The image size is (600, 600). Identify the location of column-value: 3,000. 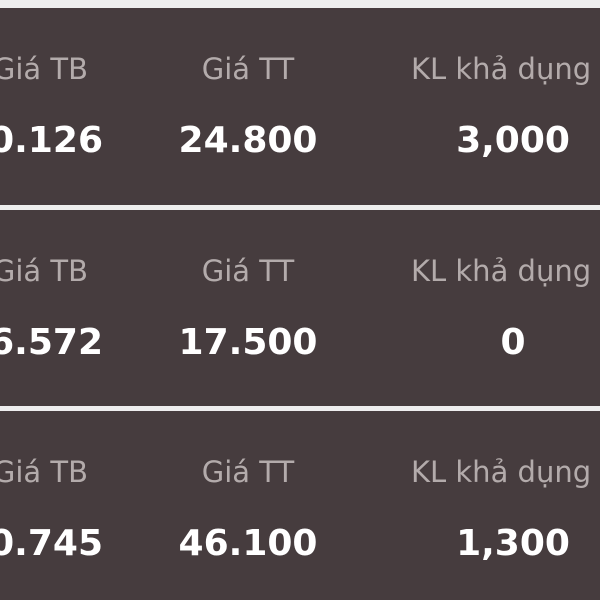
(513, 140).